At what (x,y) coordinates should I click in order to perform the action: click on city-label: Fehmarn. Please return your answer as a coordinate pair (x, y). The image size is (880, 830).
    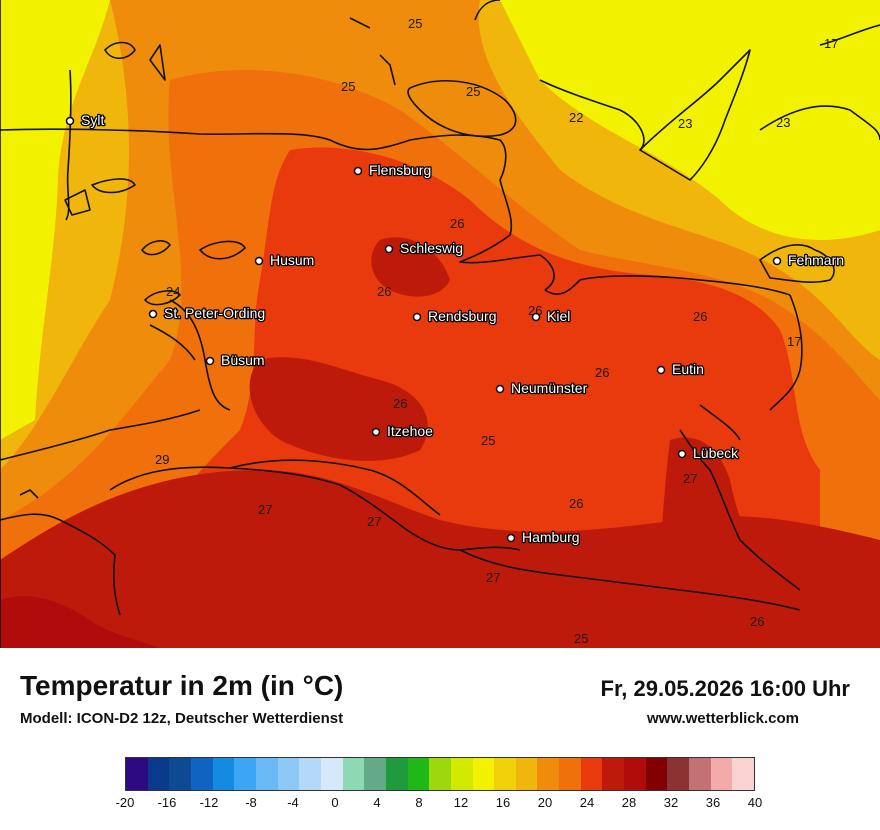
    Looking at the image, I should click on (816, 260).